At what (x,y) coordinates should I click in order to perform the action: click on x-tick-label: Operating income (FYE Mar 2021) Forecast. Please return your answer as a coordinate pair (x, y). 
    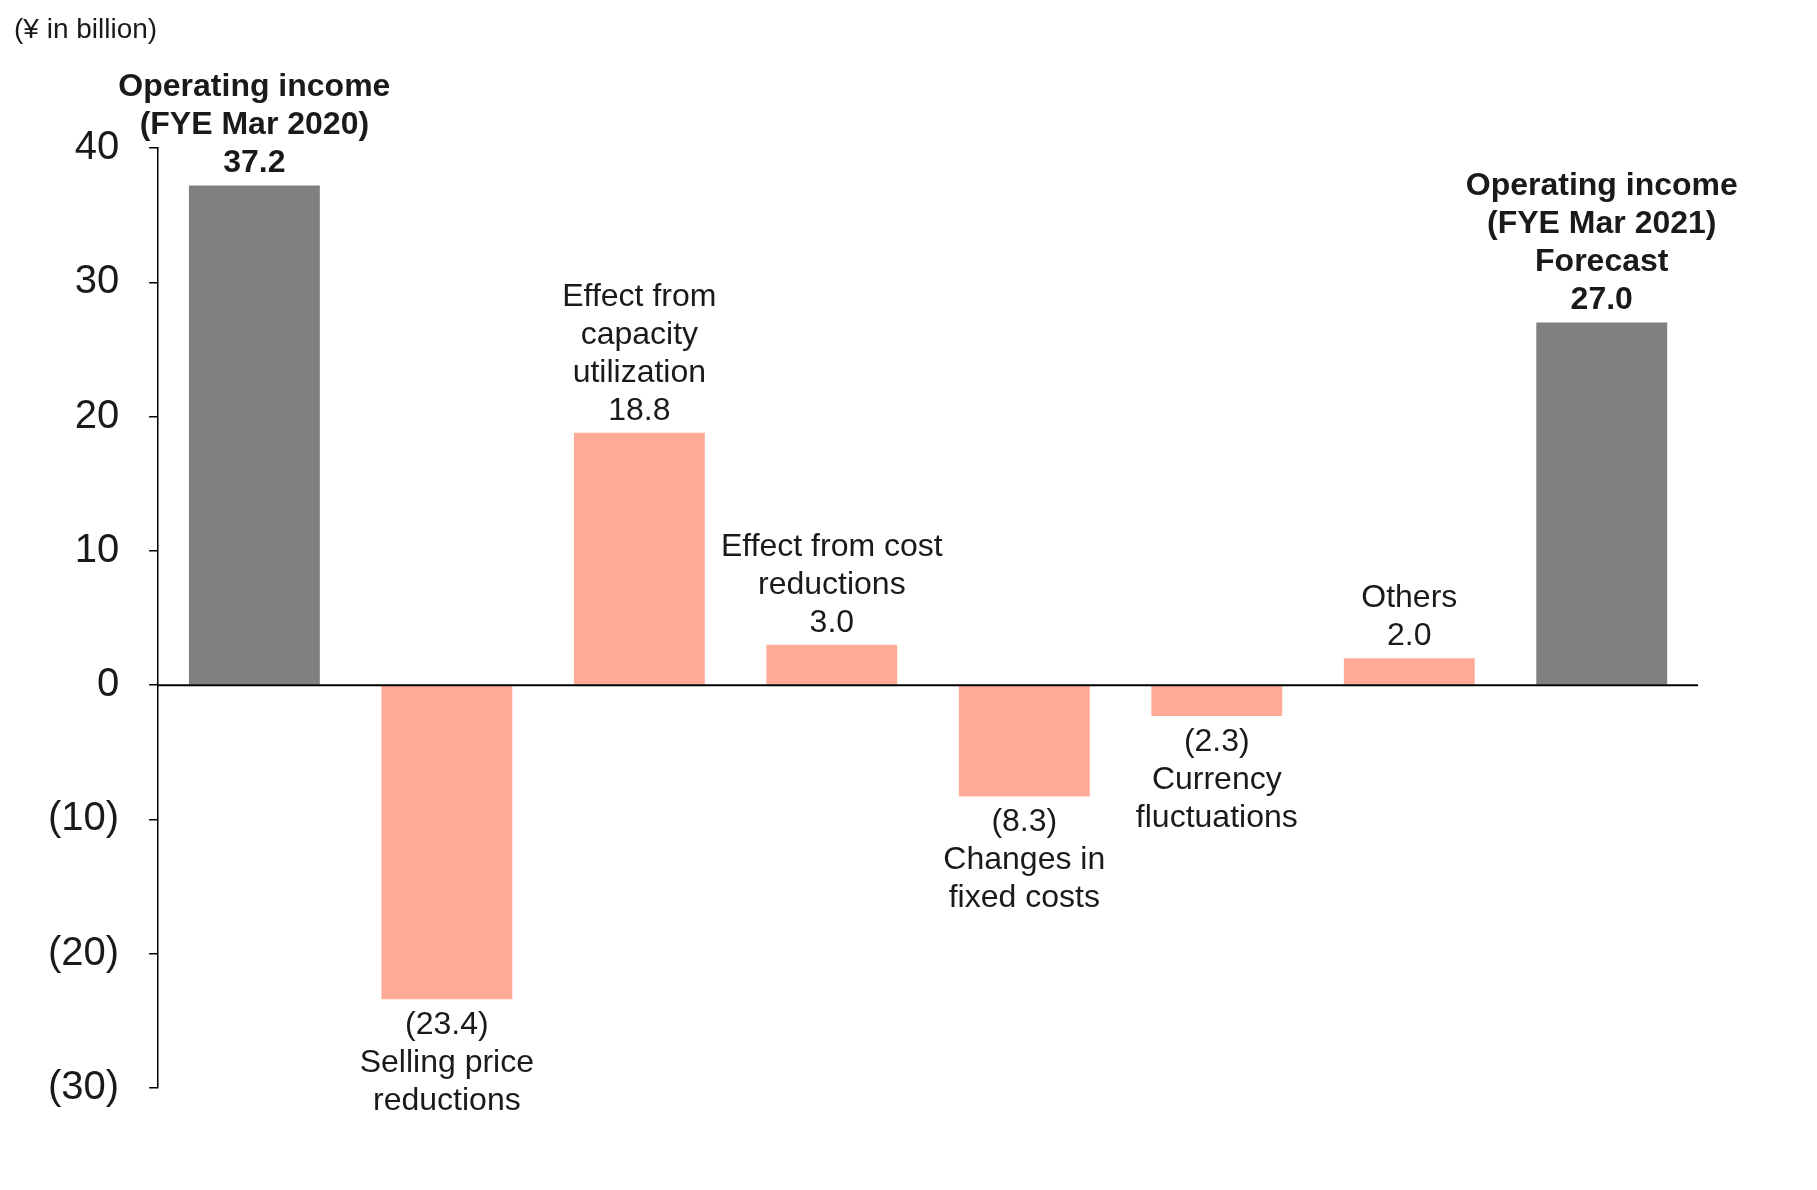
    Looking at the image, I should click on (1601, 222).